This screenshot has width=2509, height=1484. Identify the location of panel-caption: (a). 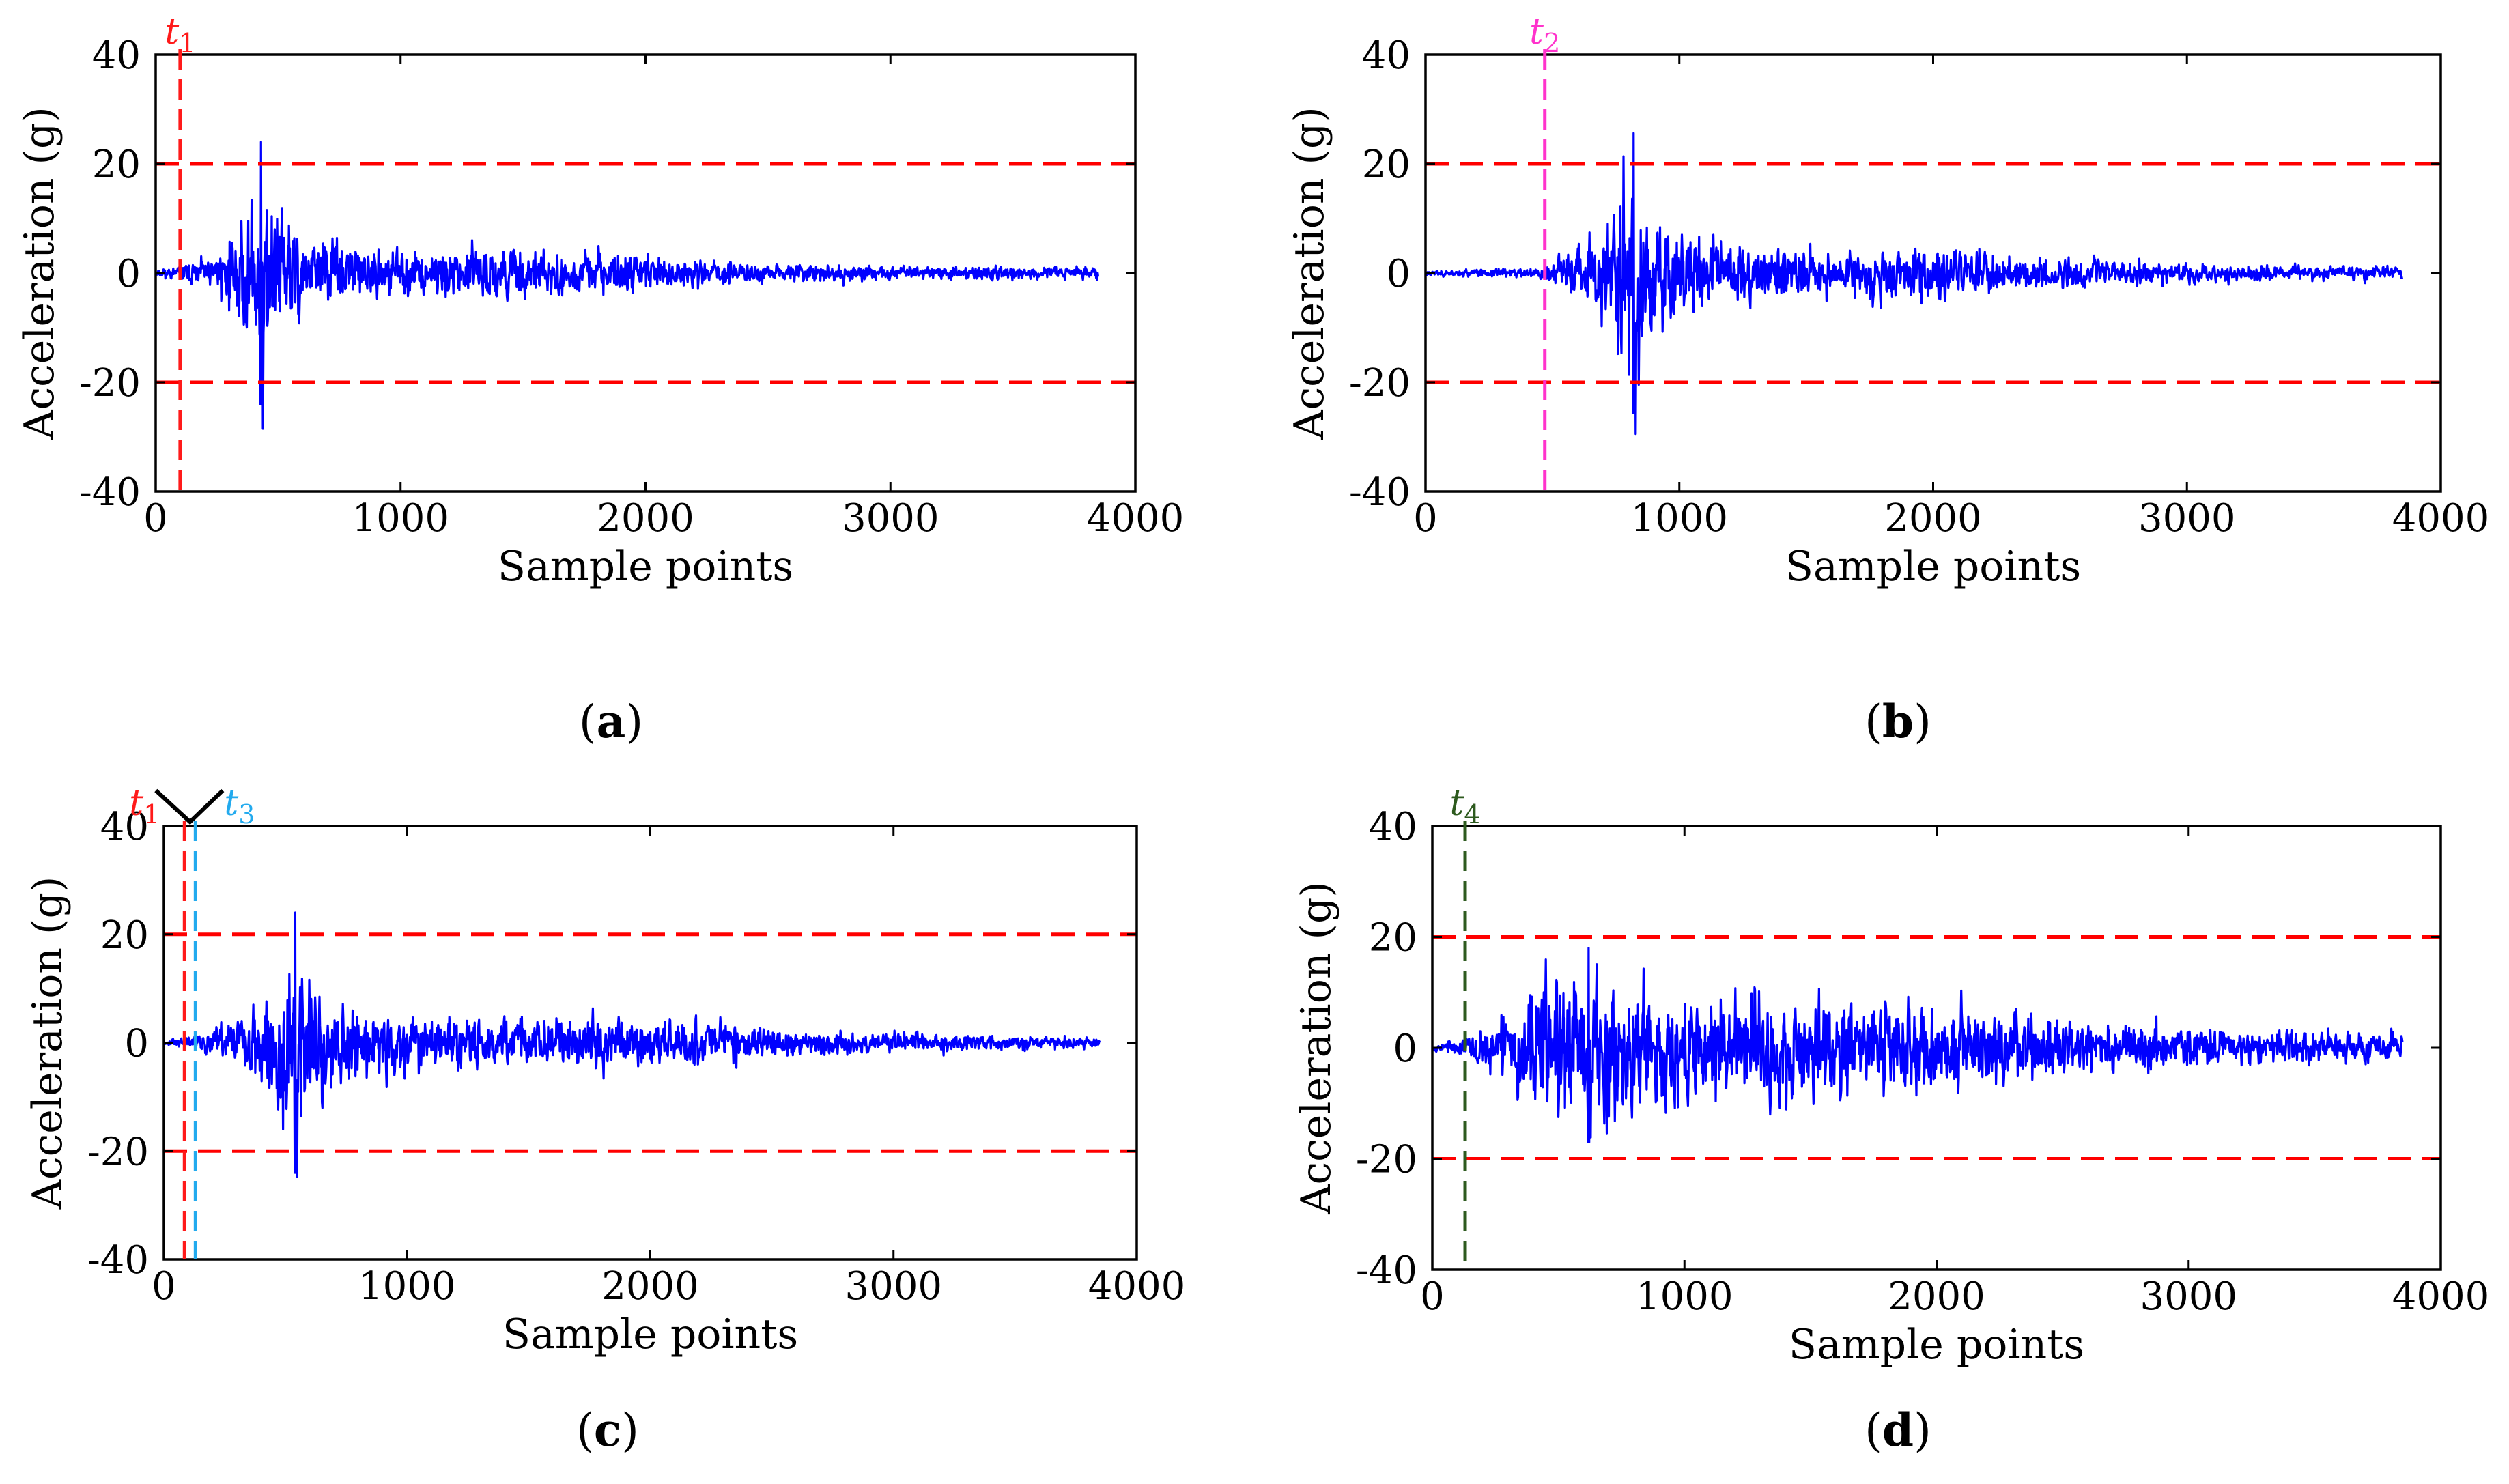
(611, 721).